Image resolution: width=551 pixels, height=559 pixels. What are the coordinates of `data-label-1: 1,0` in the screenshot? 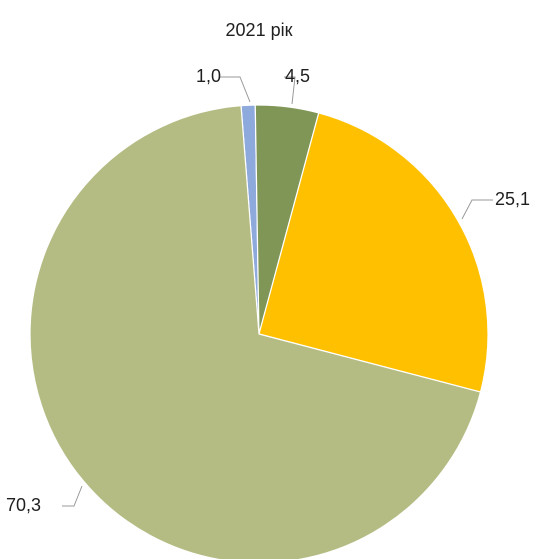 It's located at (208, 76).